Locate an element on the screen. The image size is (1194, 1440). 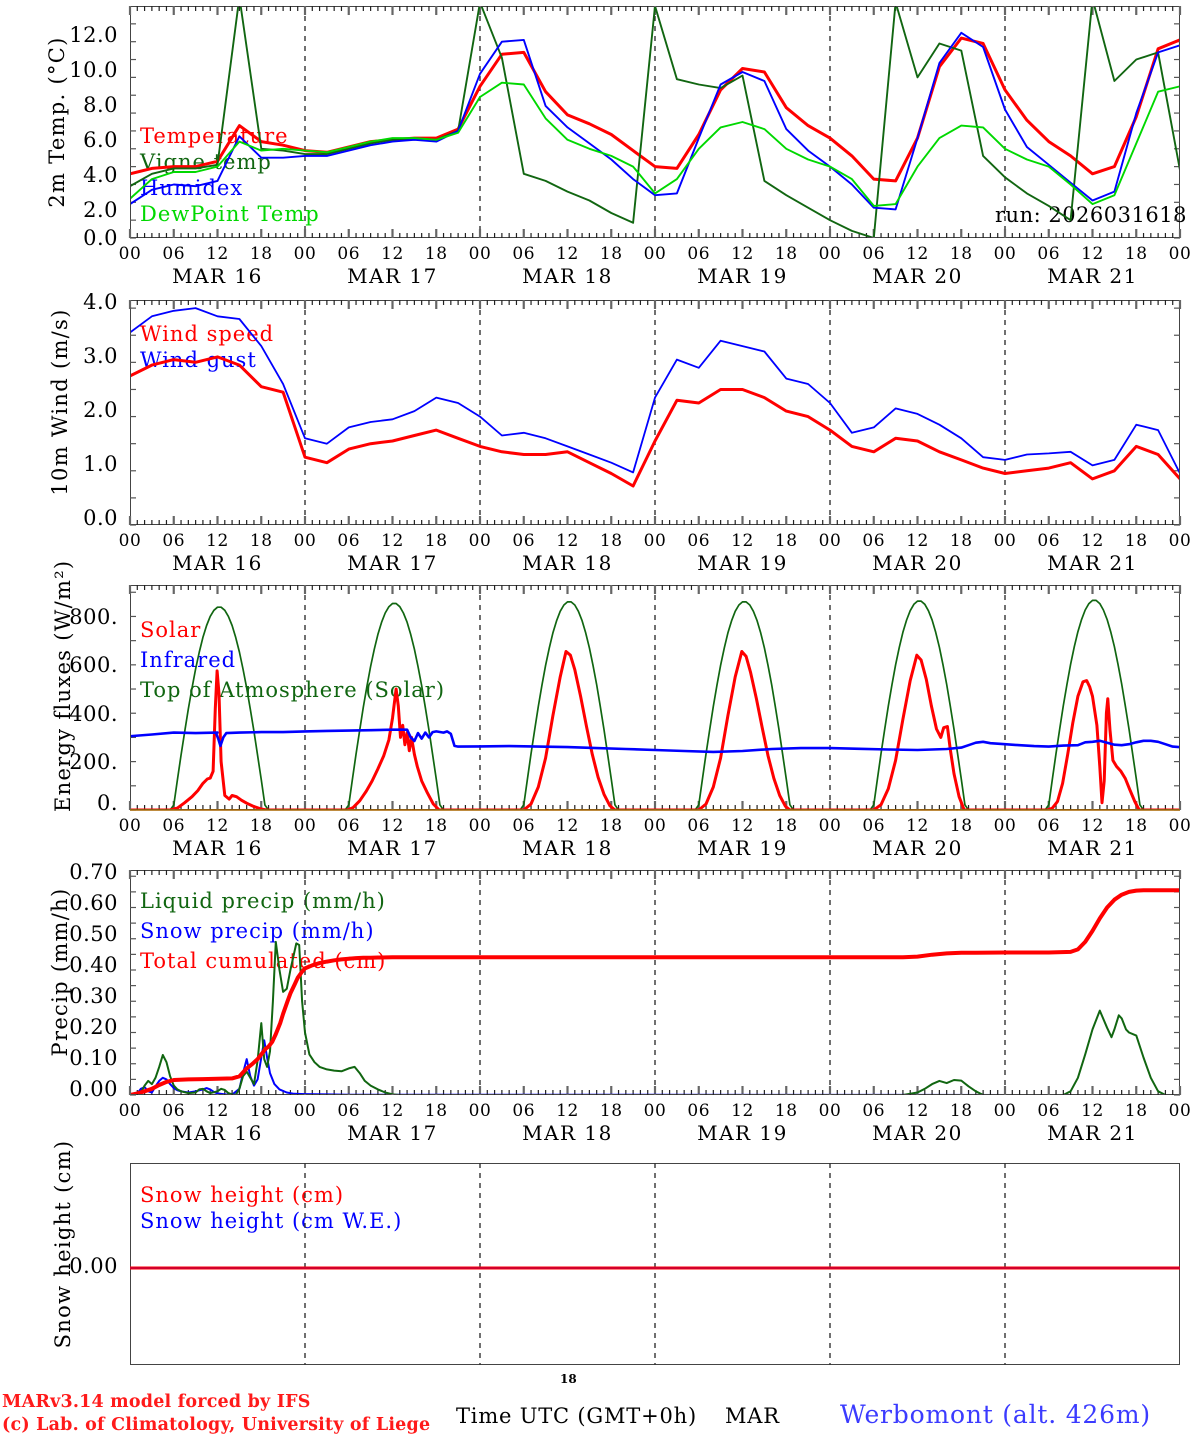
ytick-precip-030: 0.30 is located at coordinates (93, 996).